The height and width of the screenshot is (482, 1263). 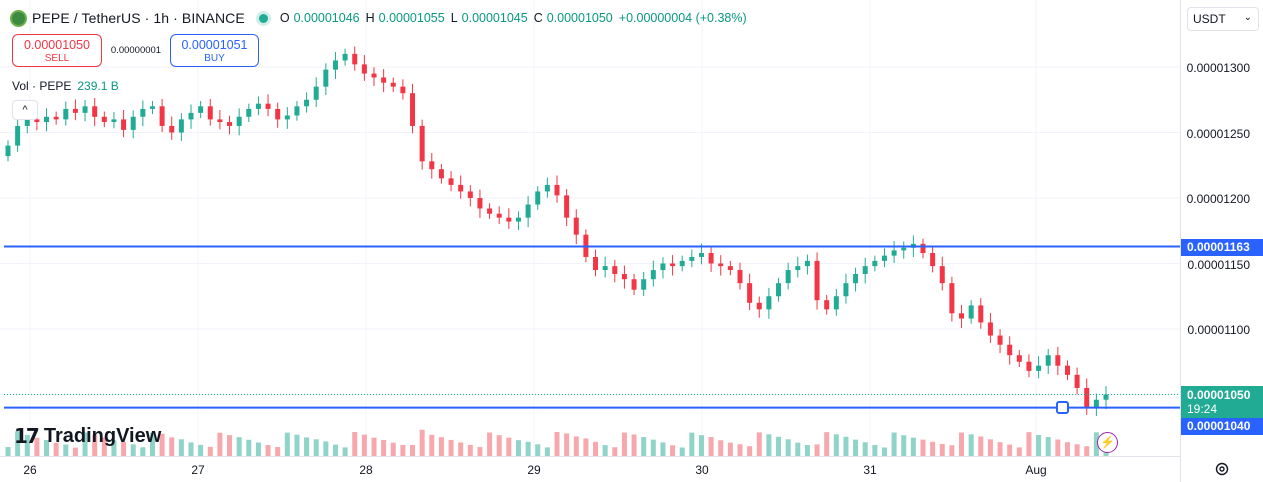 I want to click on support-price-tag: 0.00001040, so click(x=1222, y=426).